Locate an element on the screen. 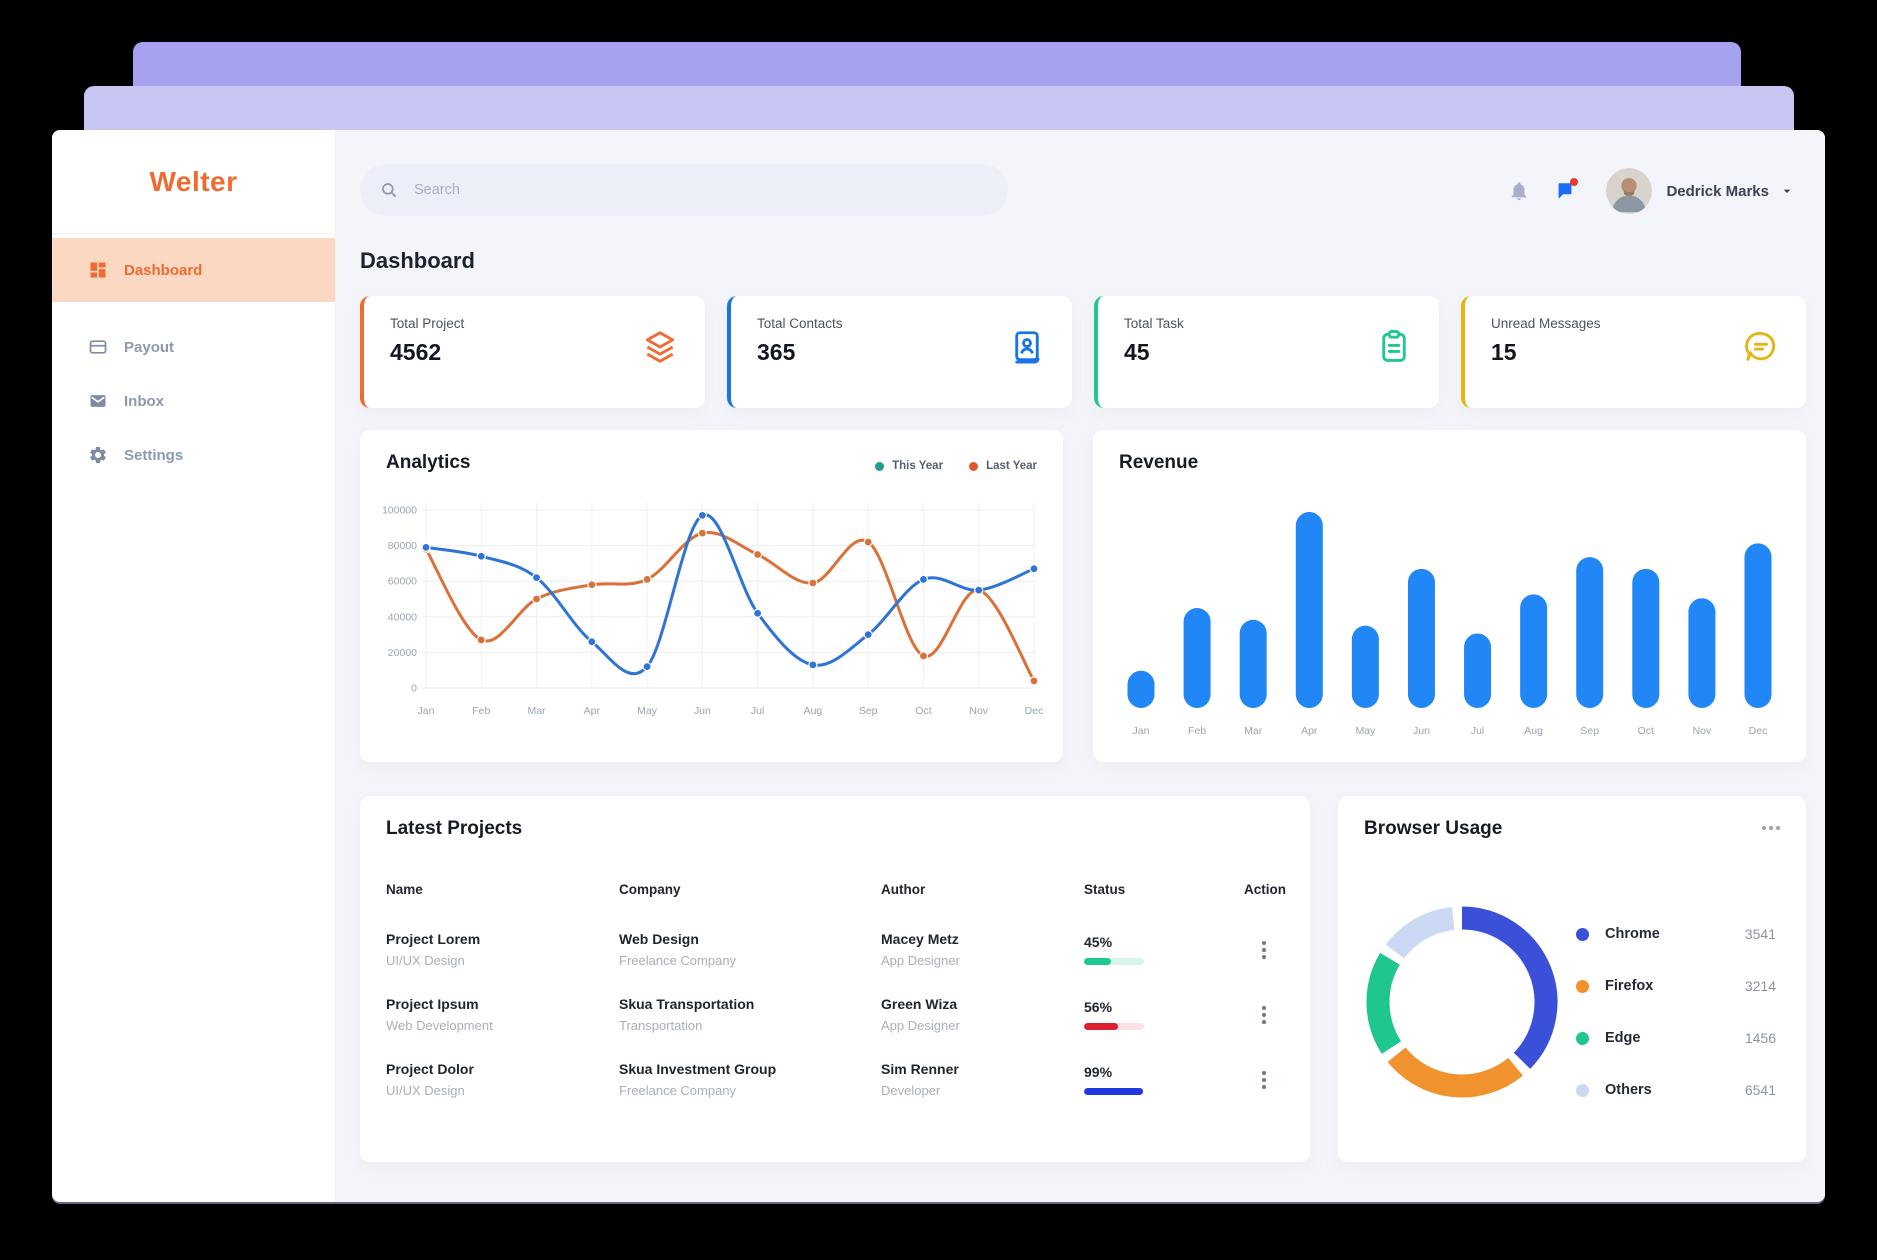 The width and height of the screenshot is (1877, 1260). search-input is located at coordinates (700, 190).